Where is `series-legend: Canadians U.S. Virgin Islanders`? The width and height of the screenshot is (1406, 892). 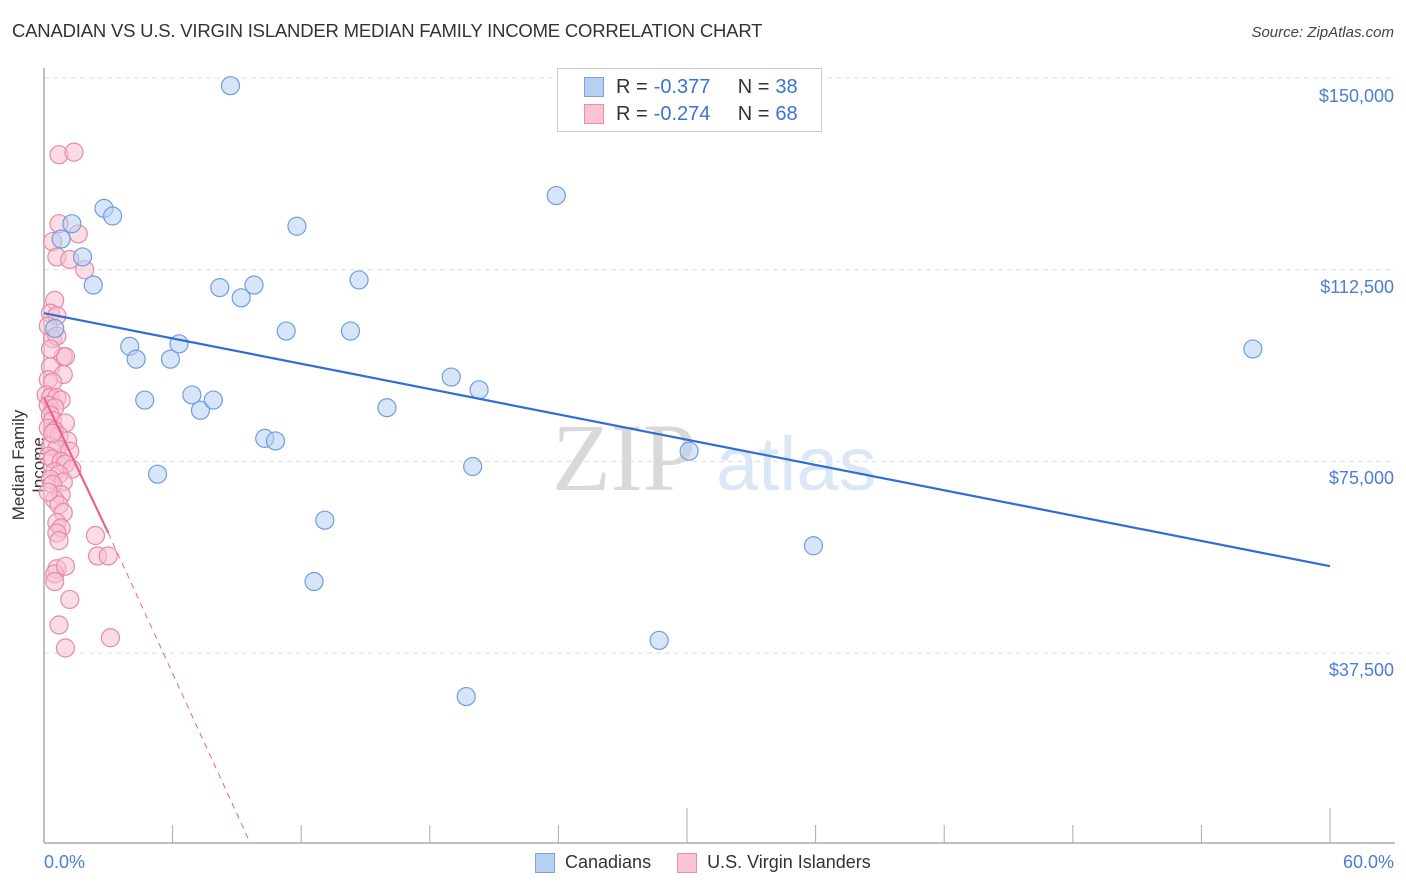
series-legend: Canadians U.S. Virgin Islanders is located at coordinates (716, 862).